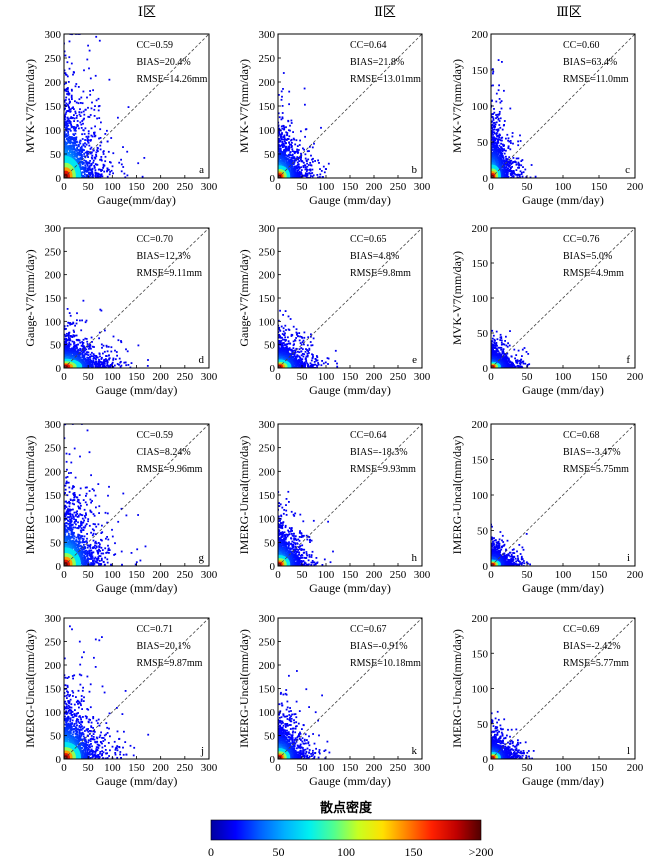  What do you see at coordinates (563, 200) in the screenshot?
I see `x-axis-label-c: Gauge (mm/day)` at bounding box center [563, 200].